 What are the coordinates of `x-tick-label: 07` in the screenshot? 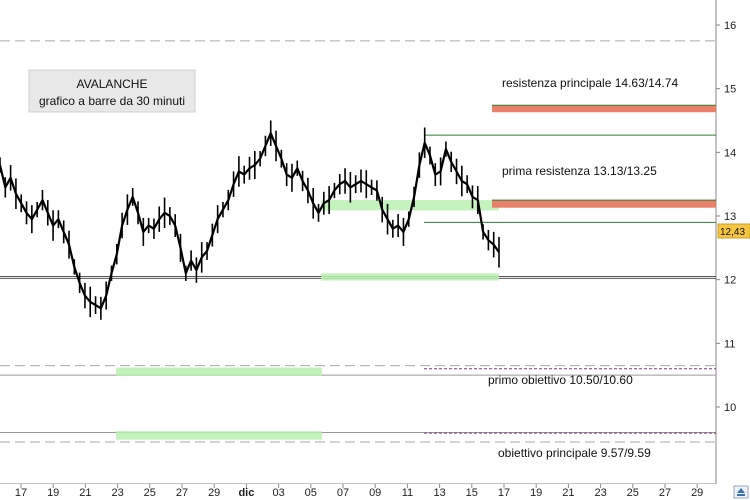 It's located at (343, 493).